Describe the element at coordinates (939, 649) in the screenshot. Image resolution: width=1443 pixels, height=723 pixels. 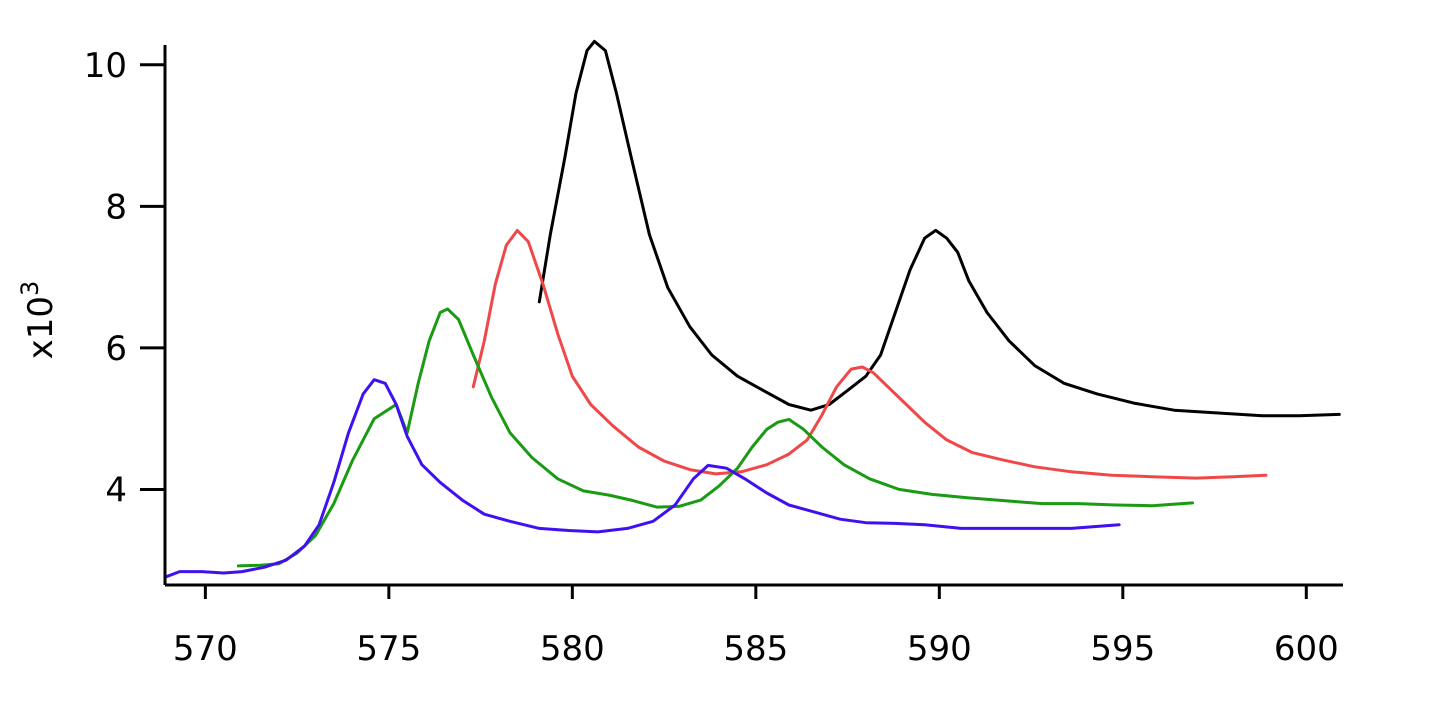
I see `x-tick-label: 590` at that location.